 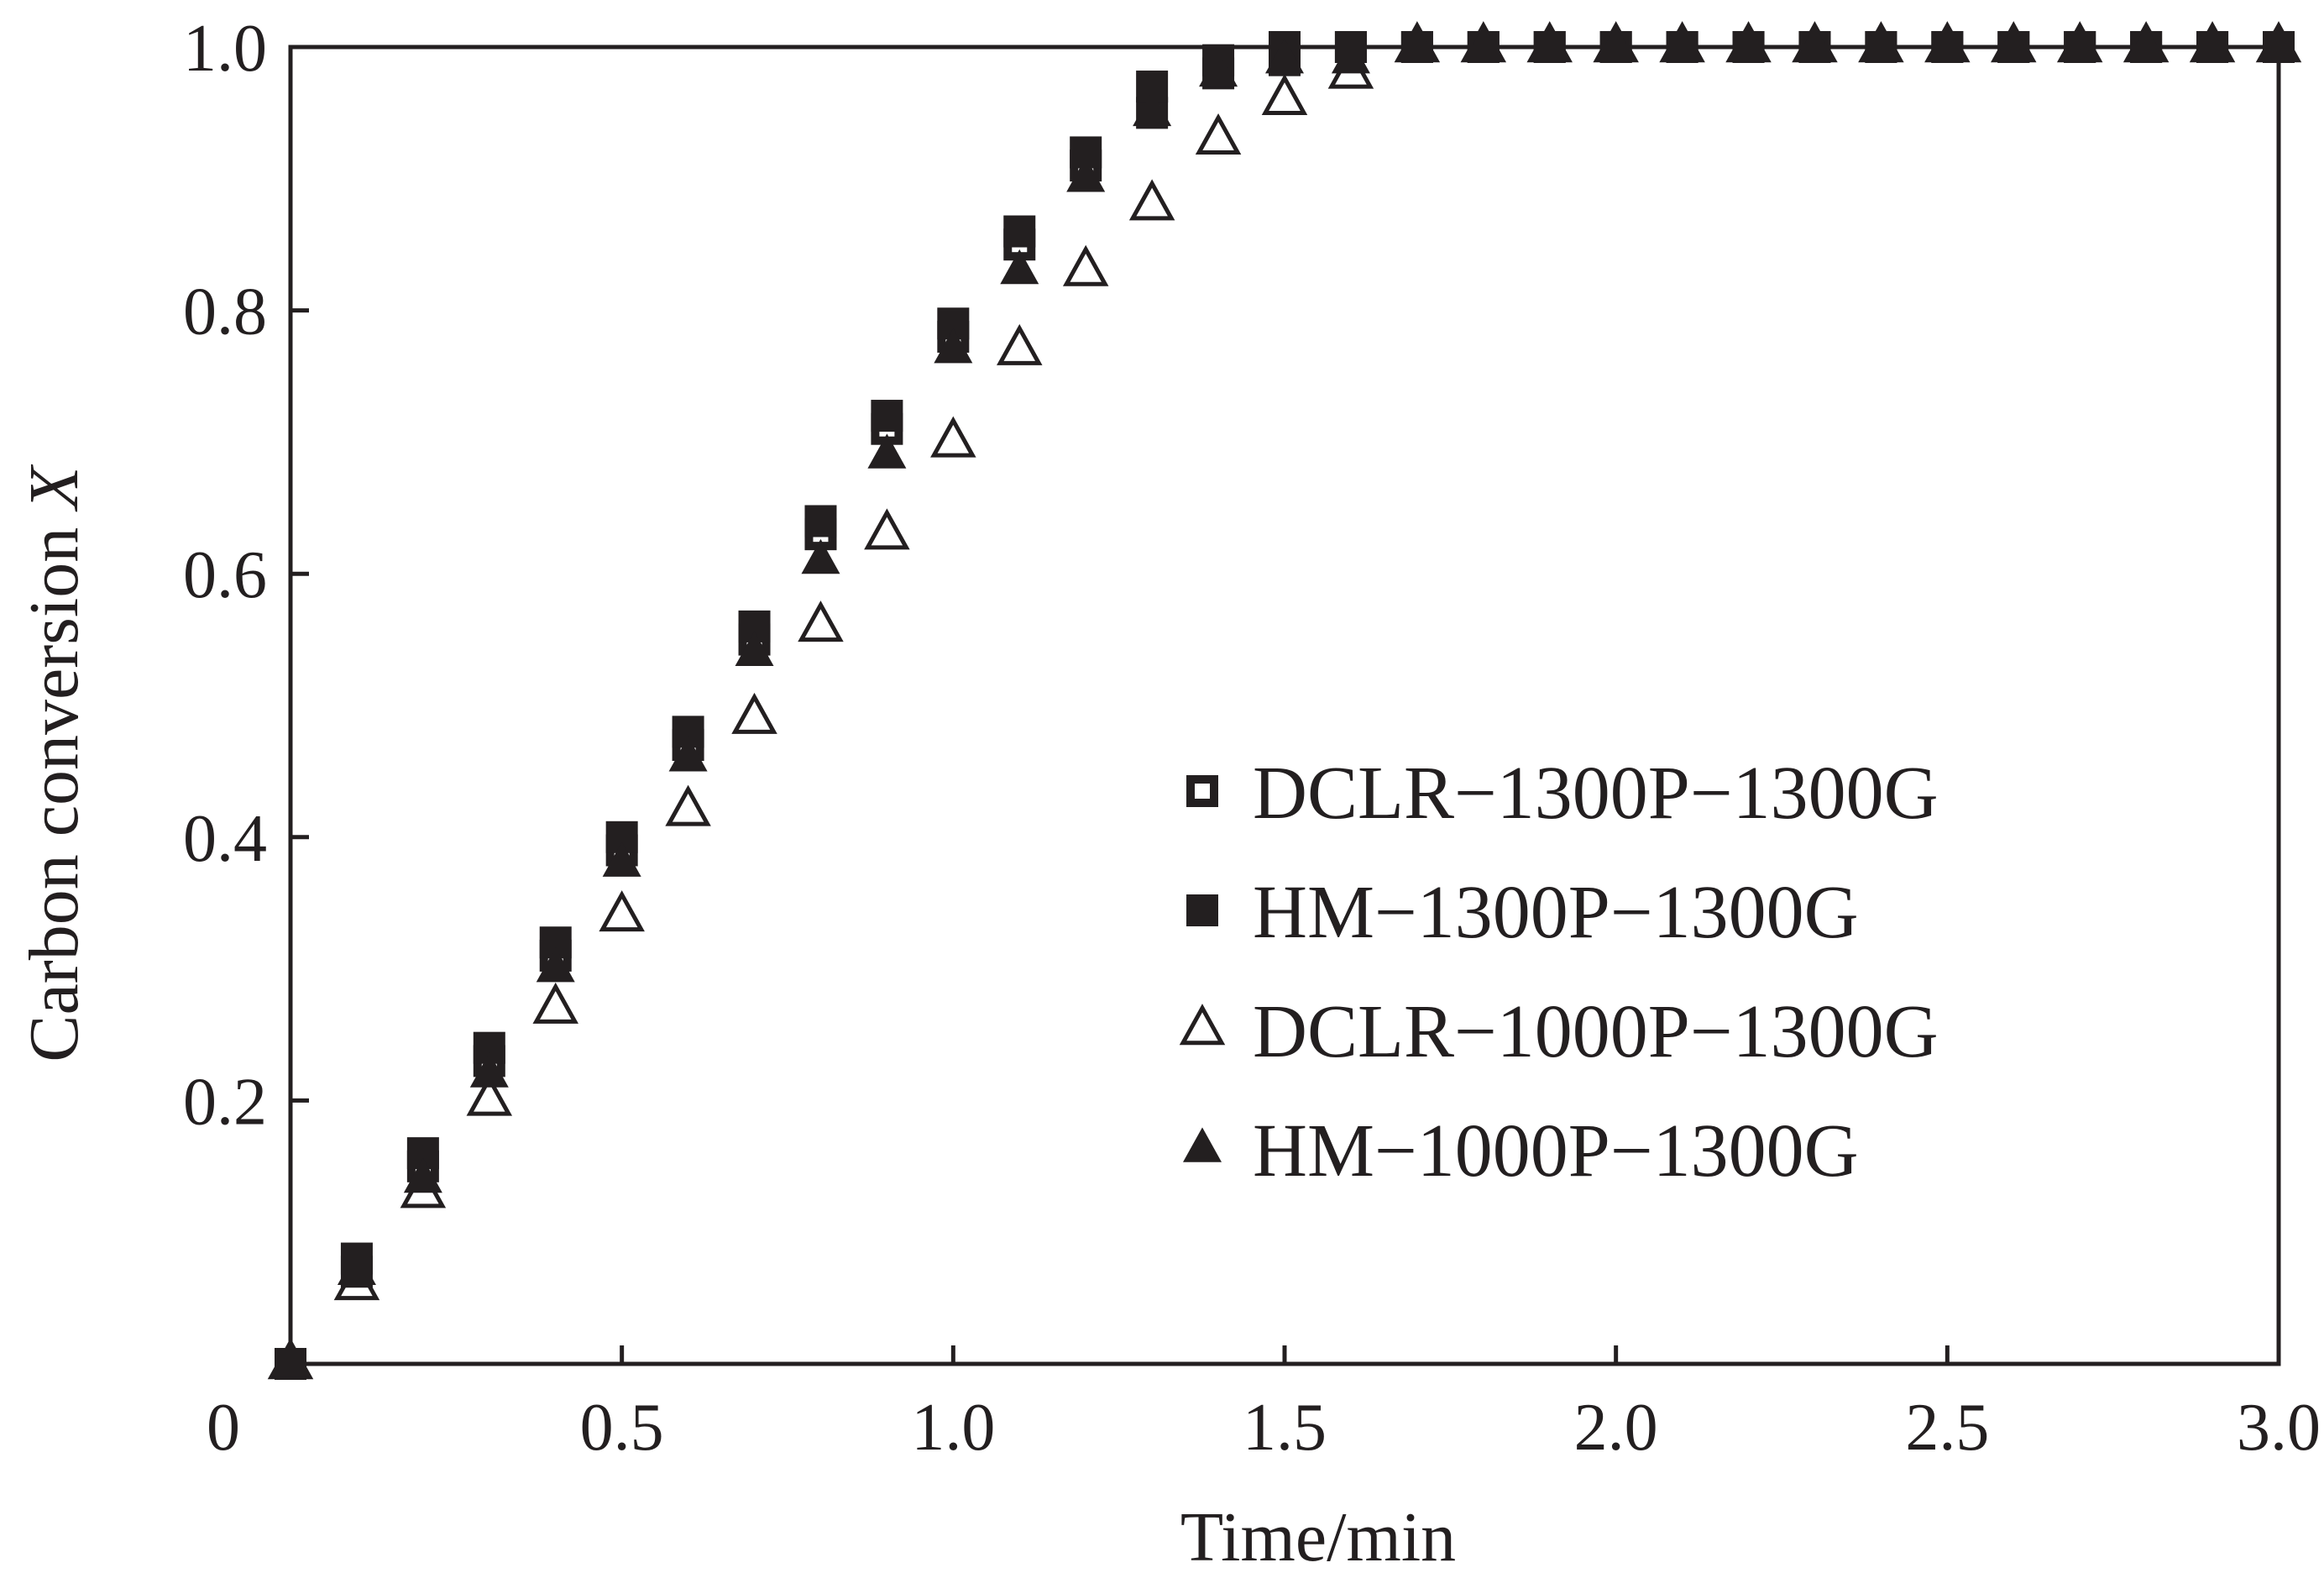 I want to click on legend-label: DCLR−1000P−1300G, so click(x=1596, y=1031).